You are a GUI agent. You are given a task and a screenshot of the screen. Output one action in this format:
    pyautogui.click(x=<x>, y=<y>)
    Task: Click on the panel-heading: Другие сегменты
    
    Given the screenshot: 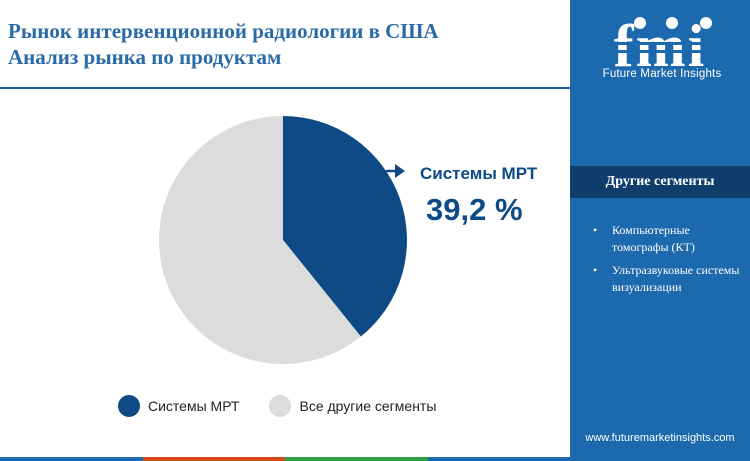 What is the action you would take?
    pyautogui.click(x=660, y=182)
    